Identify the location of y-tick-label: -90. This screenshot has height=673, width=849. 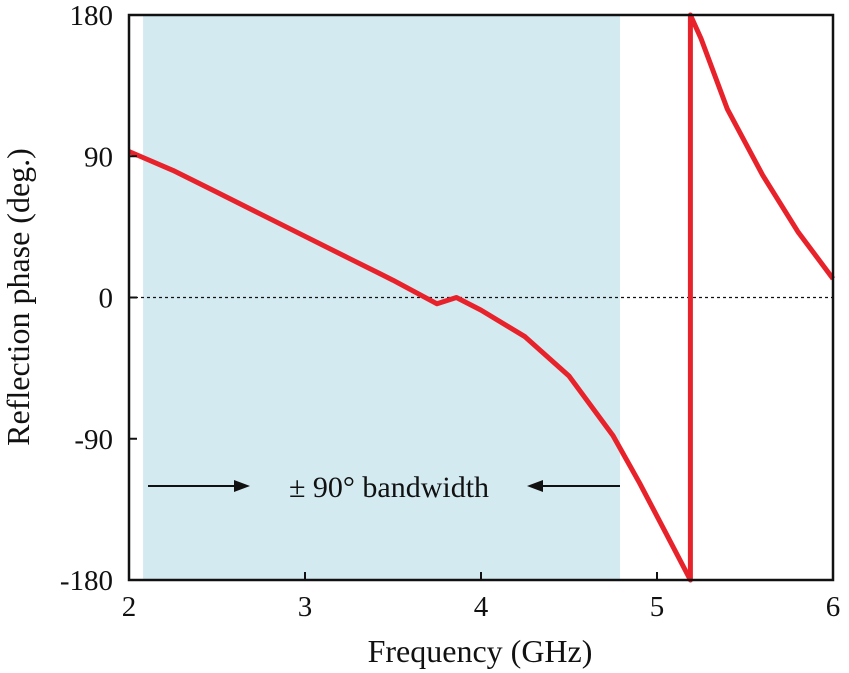
(93, 440).